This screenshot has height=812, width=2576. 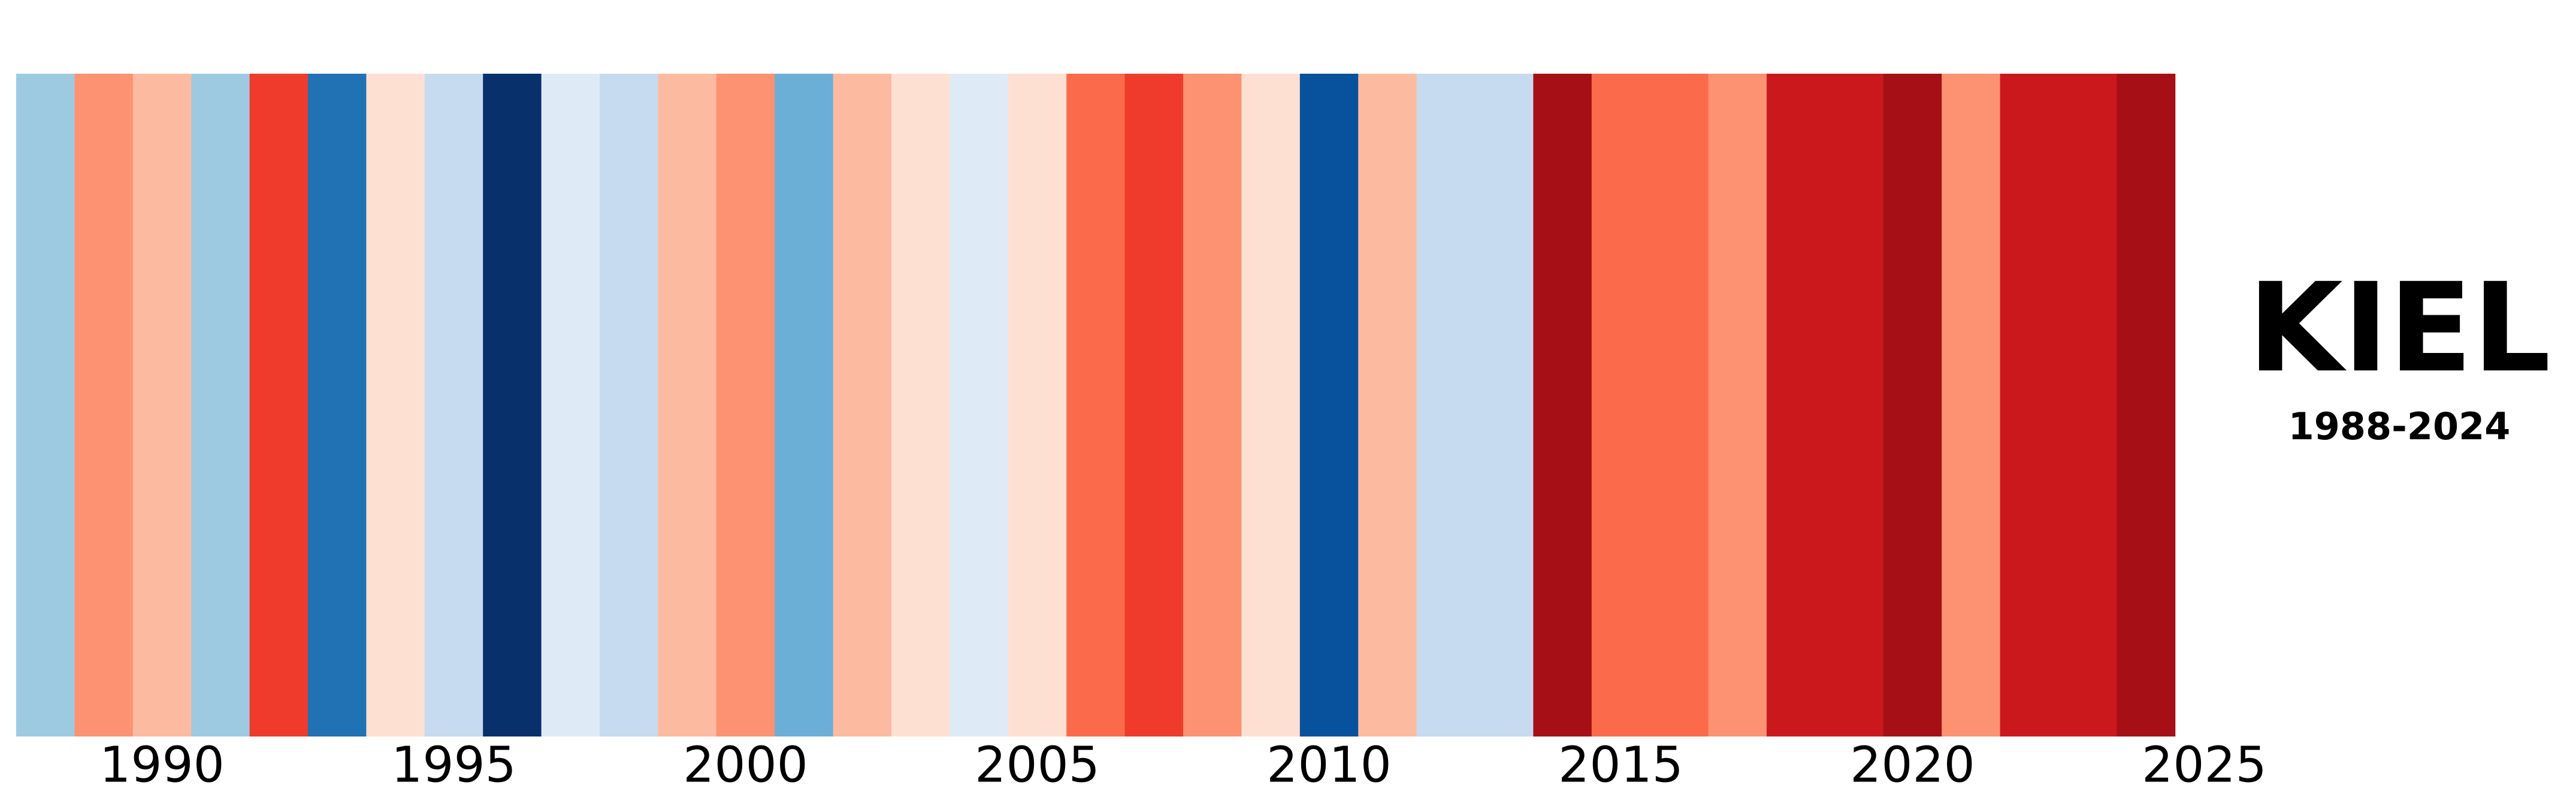 What do you see at coordinates (1912, 764) in the screenshot?
I see `x-tick-label: 2020` at bounding box center [1912, 764].